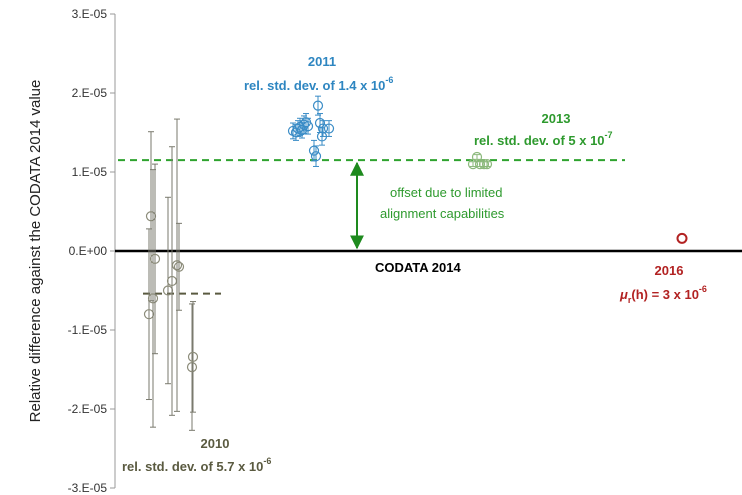 The height and width of the screenshot is (495, 742). I want to click on label-2016-text: μr(h) = 3 x 10-6, so click(663, 294).